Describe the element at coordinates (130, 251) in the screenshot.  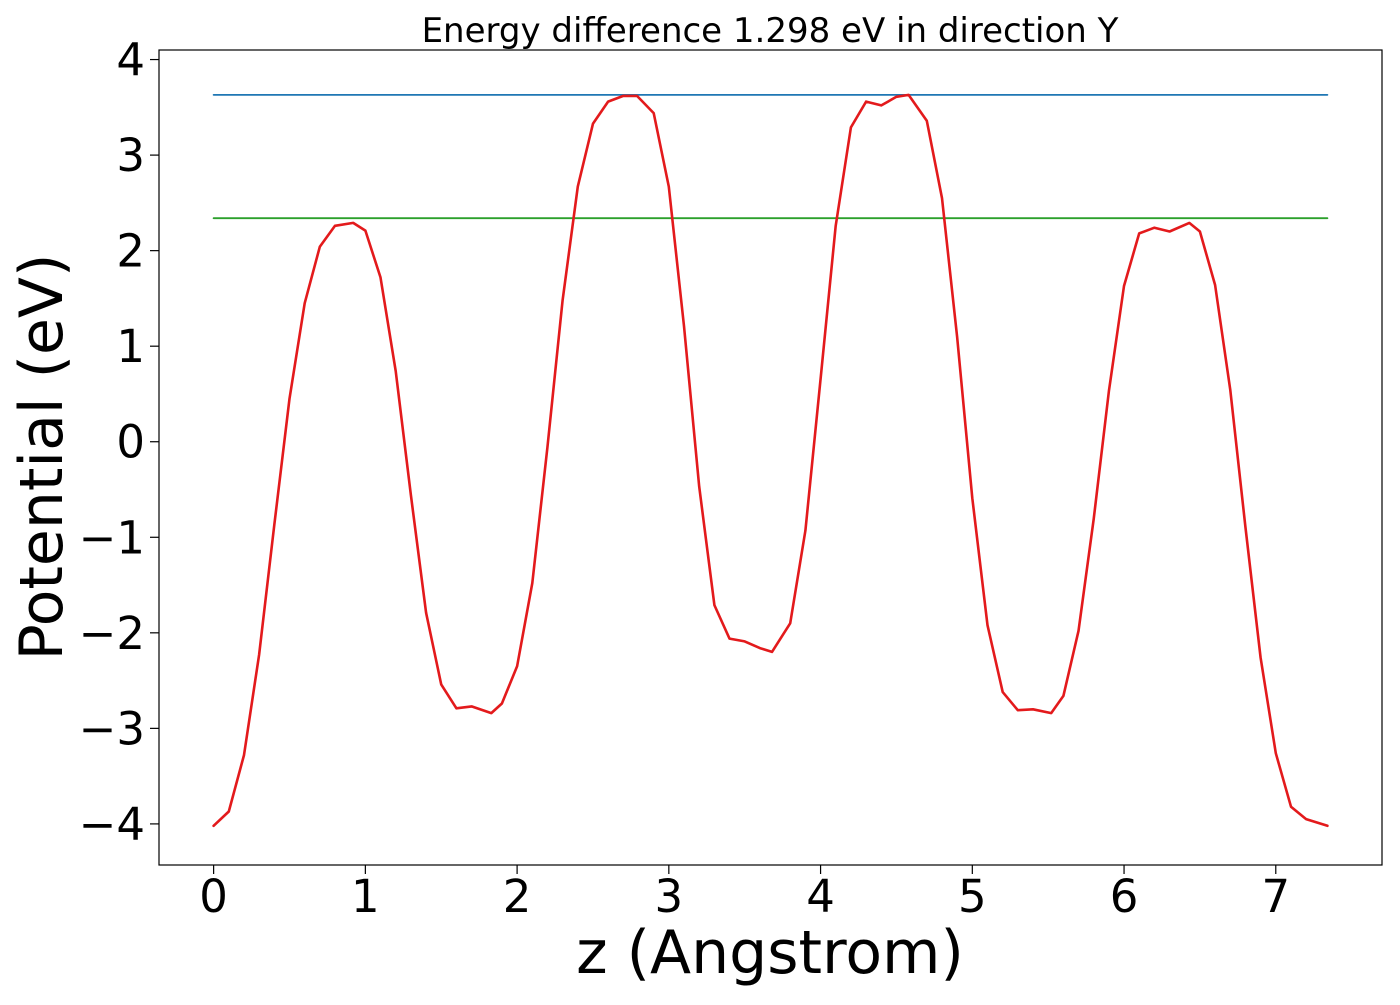
I see `y-tick-label: 2` at that location.